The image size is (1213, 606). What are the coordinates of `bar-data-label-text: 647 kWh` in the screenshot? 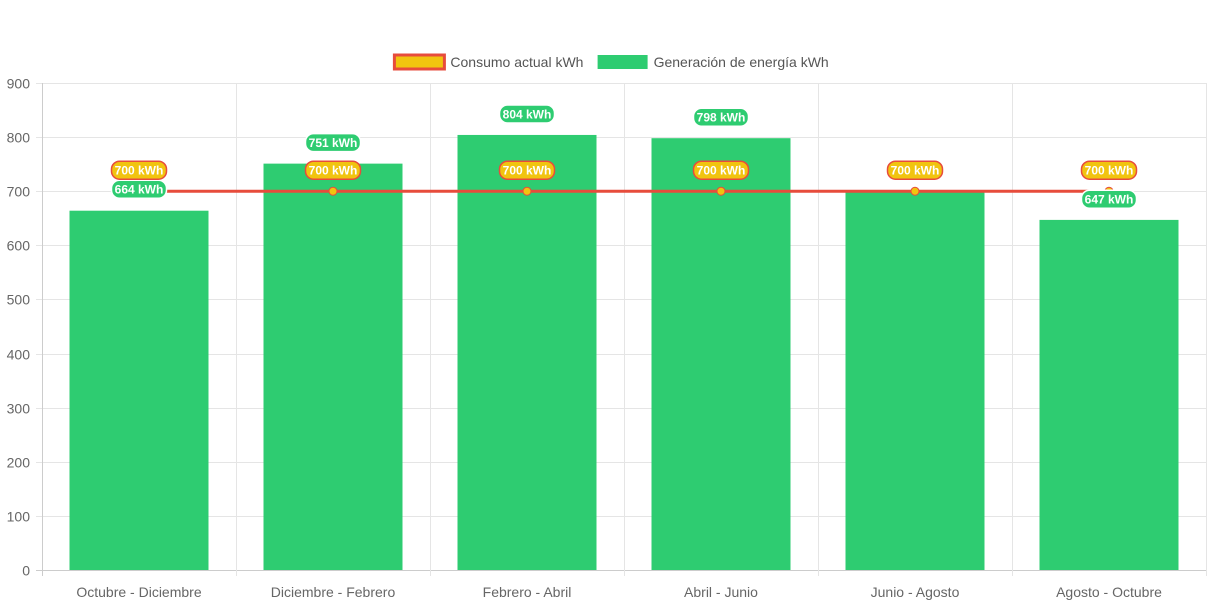 It's located at (1109, 200).